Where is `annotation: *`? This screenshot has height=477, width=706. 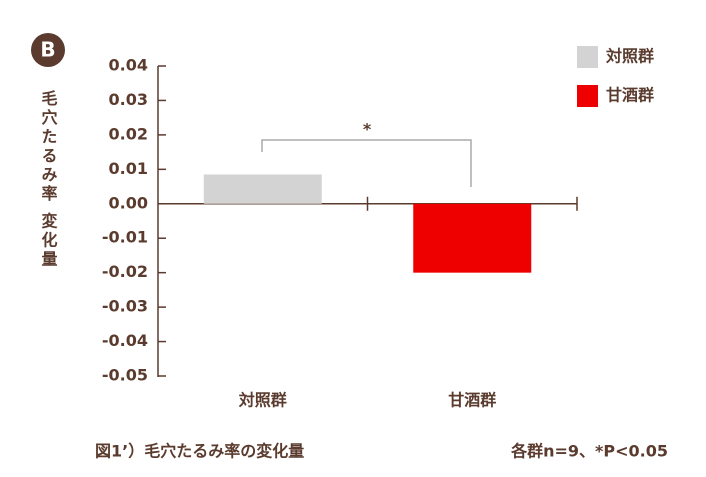 annotation: * is located at coordinates (367, 129).